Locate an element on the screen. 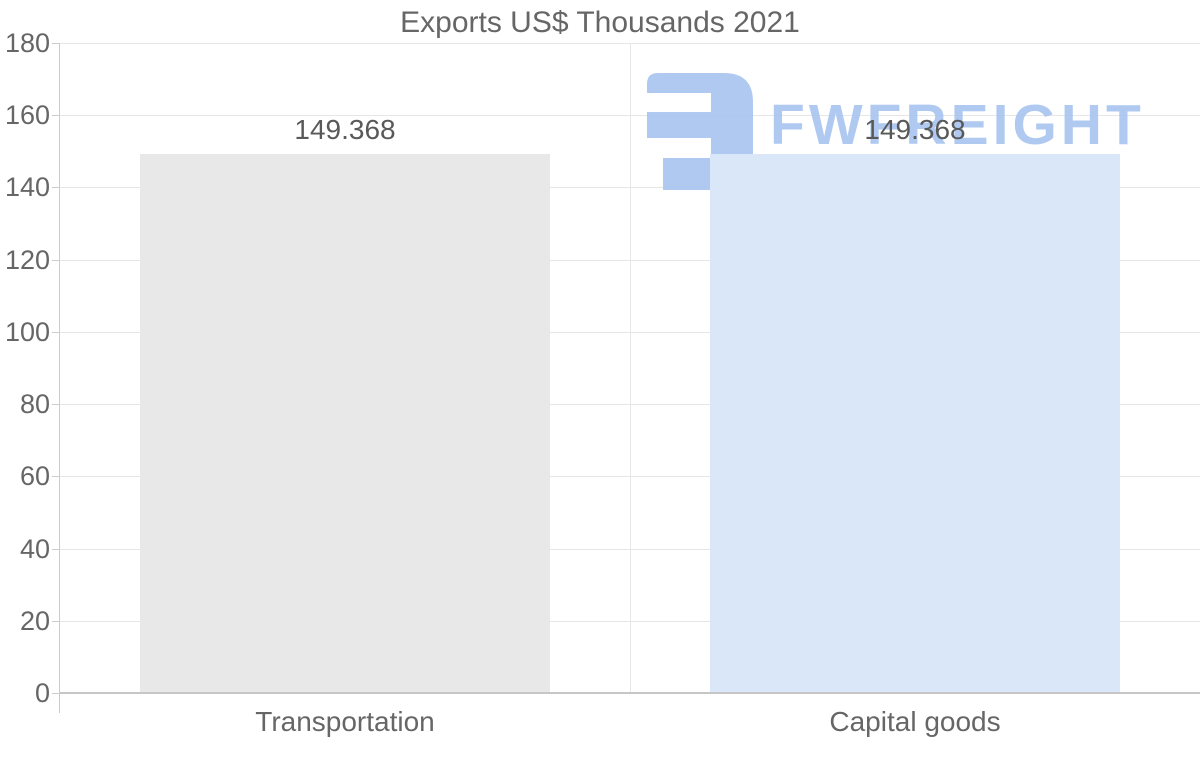 This screenshot has height=763, width=1200. y-axis-label-0: 0 is located at coordinates (42, 693).